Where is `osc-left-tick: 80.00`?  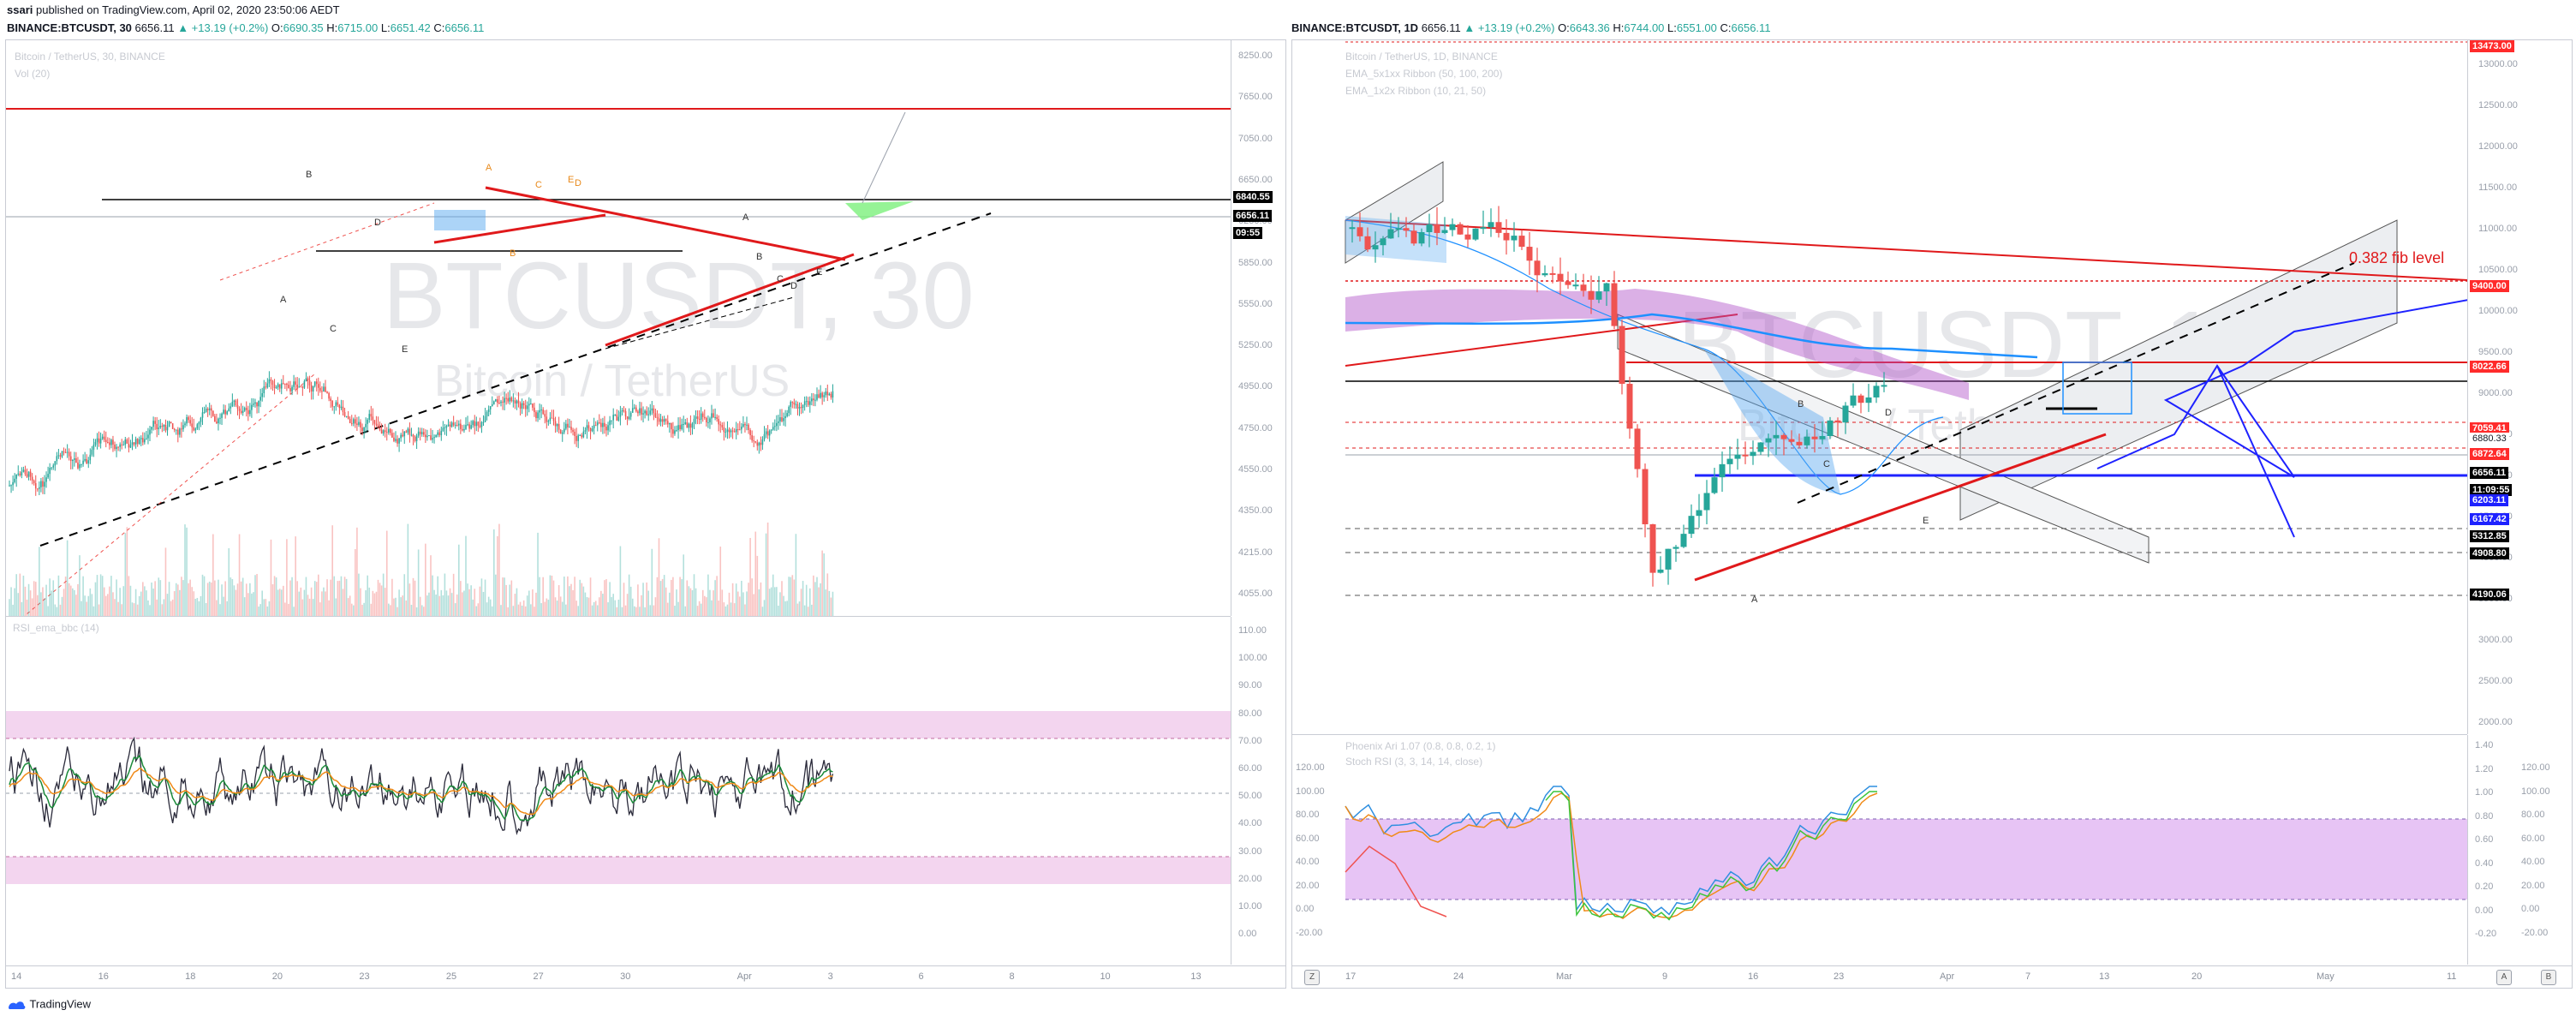
osc-left-tick: 80.00 is located at coordinates (1308, 815).